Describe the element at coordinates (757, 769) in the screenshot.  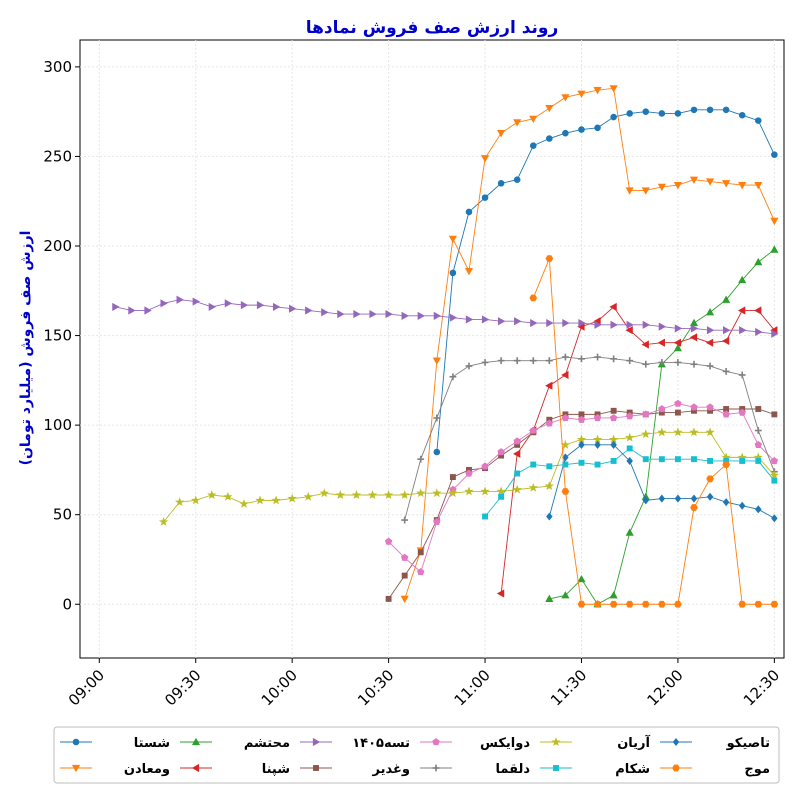
I see `legend-label: موج` at that location.